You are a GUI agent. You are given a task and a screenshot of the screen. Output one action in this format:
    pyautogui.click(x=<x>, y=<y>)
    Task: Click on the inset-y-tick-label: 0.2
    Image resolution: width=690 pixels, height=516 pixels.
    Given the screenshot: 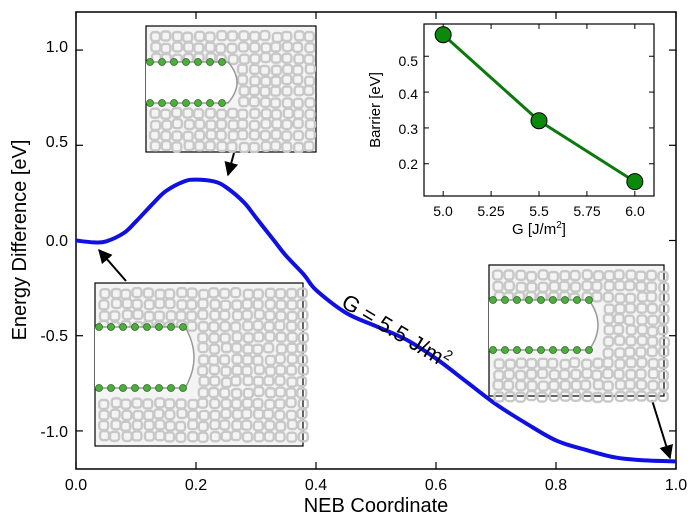 What is the action you would take?
    pyautogui.click(x=409, y=164)
    